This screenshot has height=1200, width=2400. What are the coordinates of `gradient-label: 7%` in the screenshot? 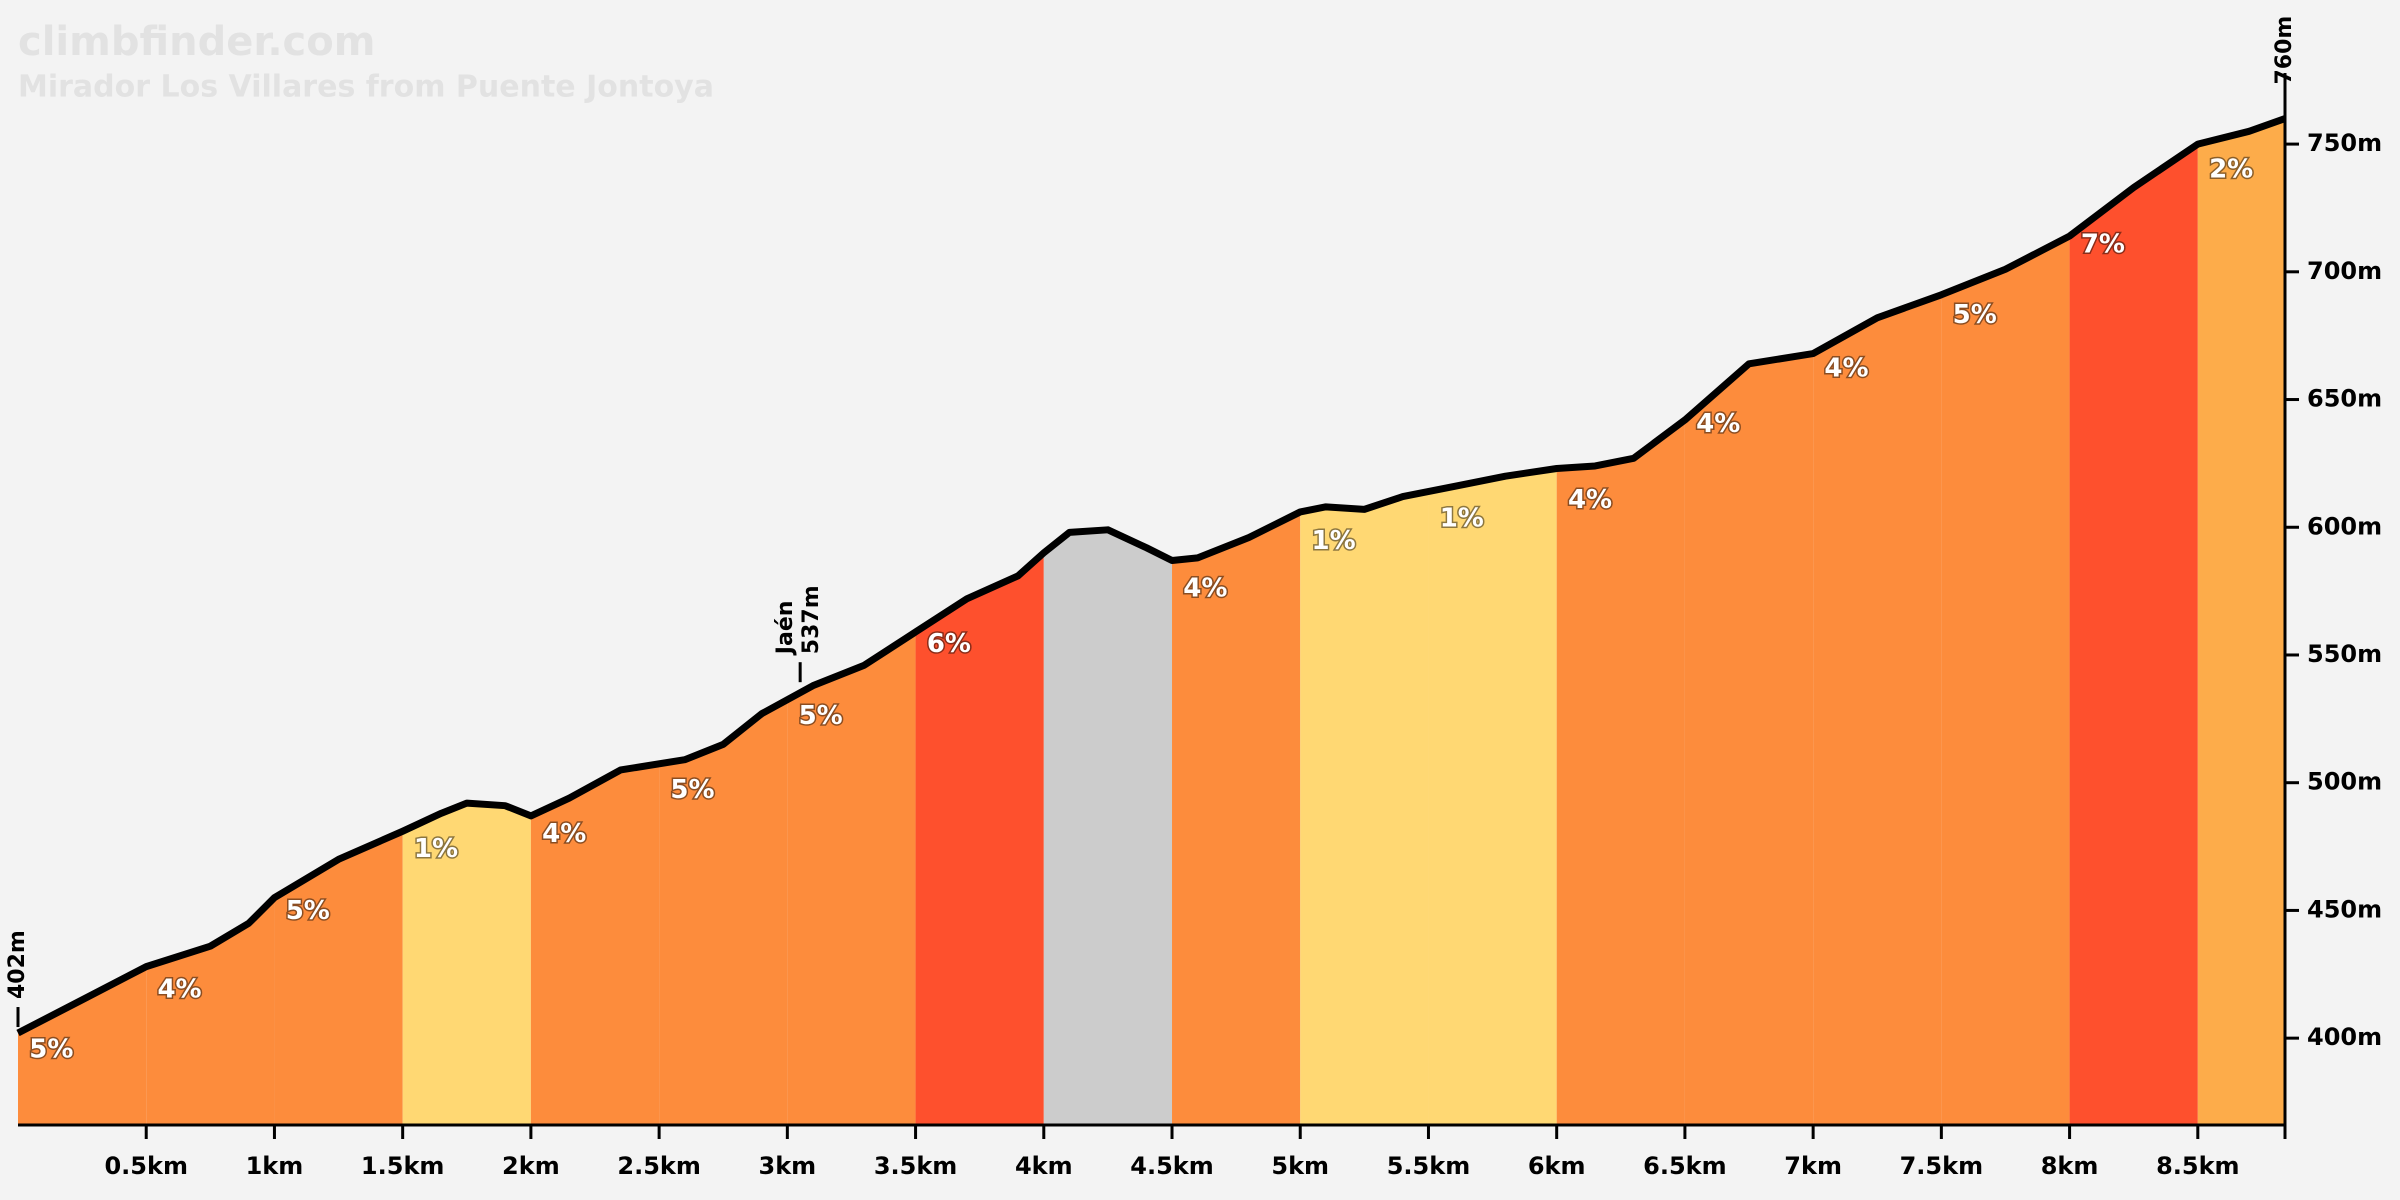 It's located at (2103, 244).